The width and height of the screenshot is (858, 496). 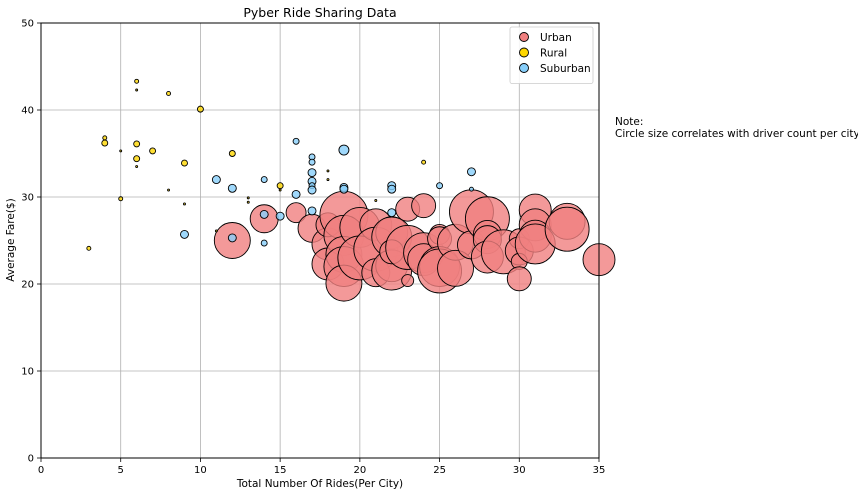 What do you see at coordinates (27, 24) in the screenshot?
I see `y-tick-label: 50` at bounding box center [27, 24].